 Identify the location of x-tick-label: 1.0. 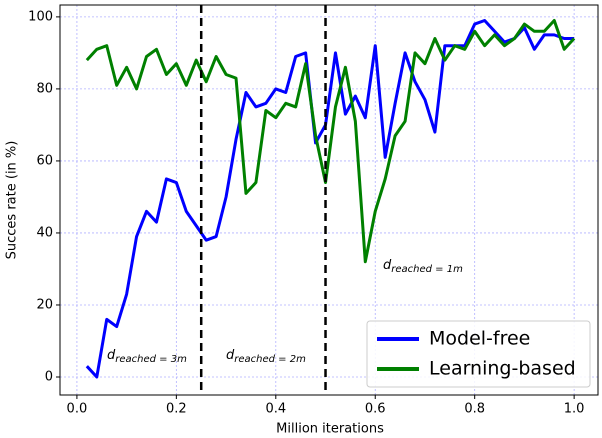
(574, 409).